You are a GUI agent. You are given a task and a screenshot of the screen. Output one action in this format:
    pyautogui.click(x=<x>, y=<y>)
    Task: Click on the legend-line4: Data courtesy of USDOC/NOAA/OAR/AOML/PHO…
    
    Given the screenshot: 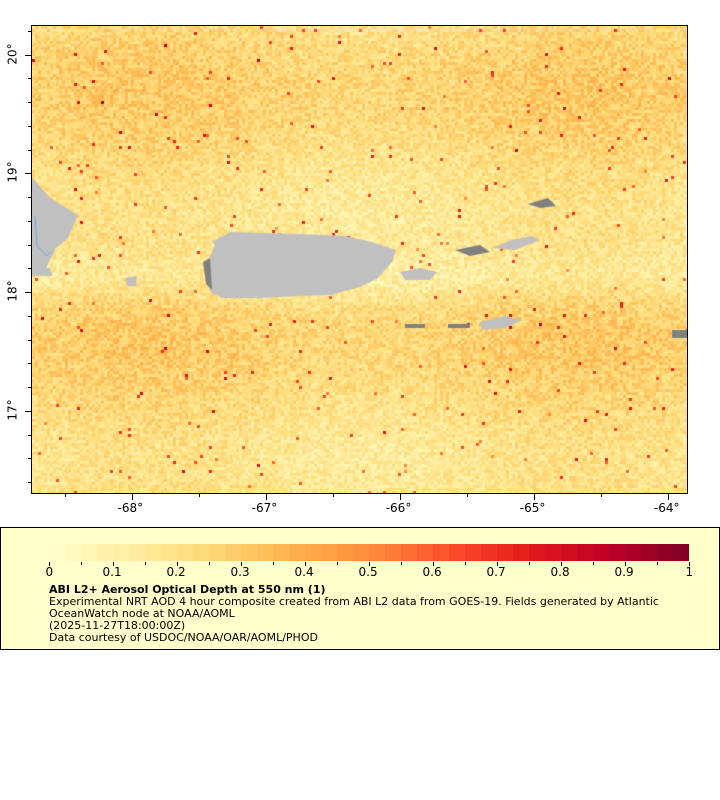 What is the action you would take?
    pyautogui.click(x=183, y=637)
    